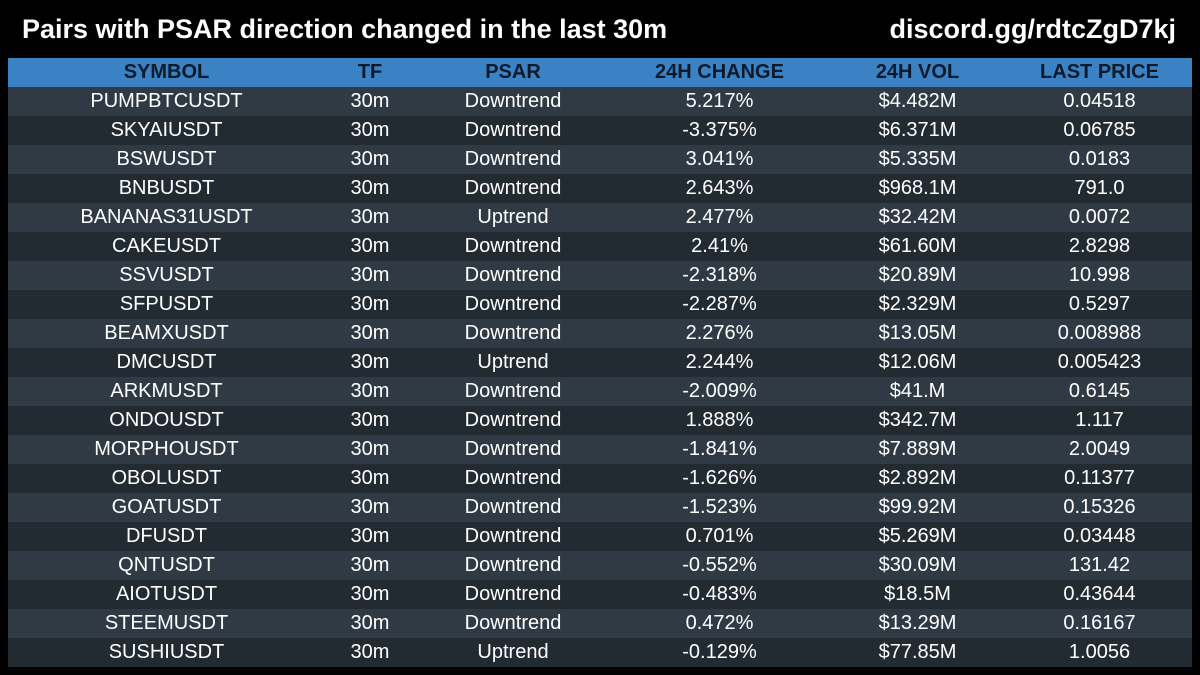 This screenshot has width=1200, height=675. I want to click on cell-symbol: CAKEUSDT, so click(166, 246).